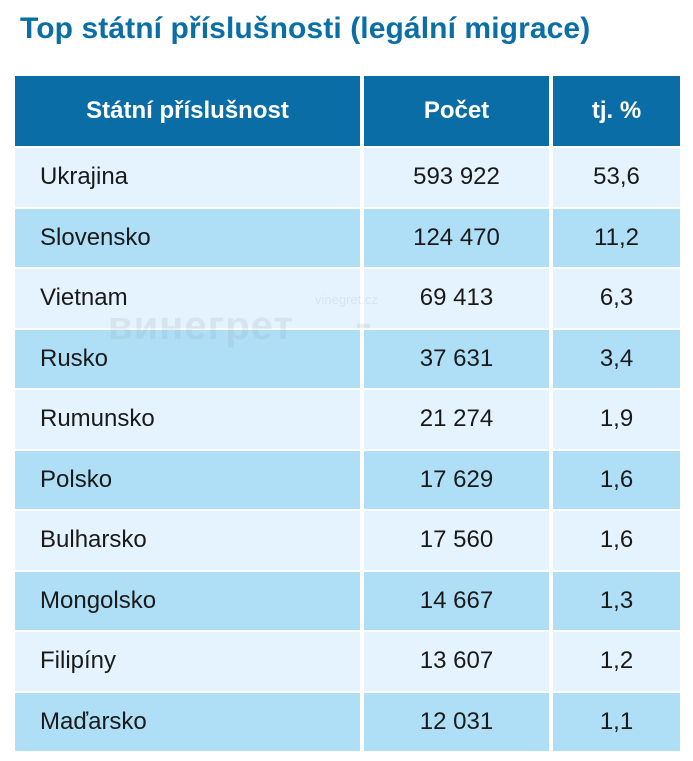  Describe the element at coordinates (187, 419) in the screenshot. I see `country-cell: Rumunsko` at that location.